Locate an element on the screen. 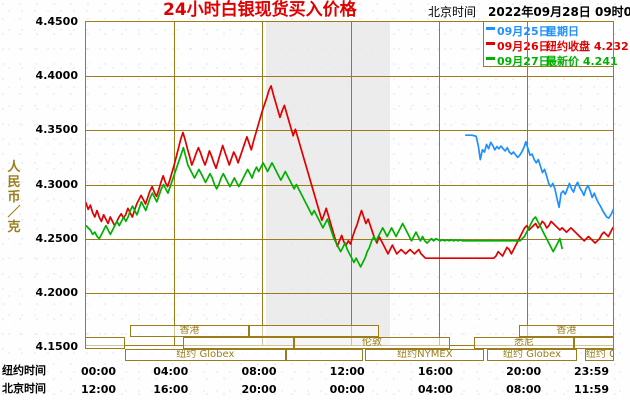 This screenshot has width=630, height=400. y-axis-title-char: 民 is located at coordinates (14, 182).